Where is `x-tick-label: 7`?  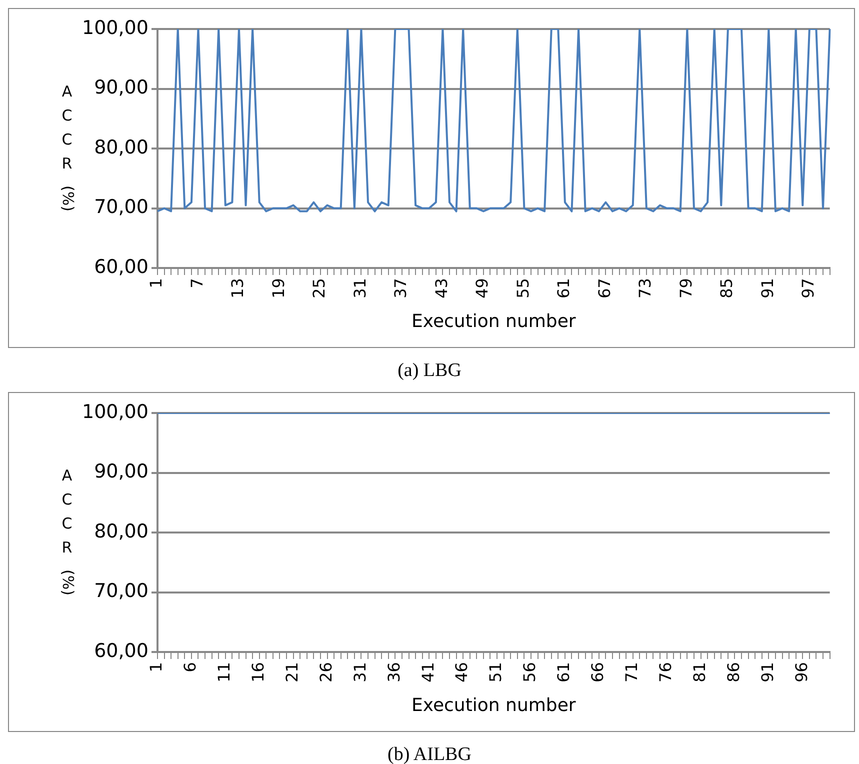
x-tick-label: 7 is located at coordinates (196, 283).